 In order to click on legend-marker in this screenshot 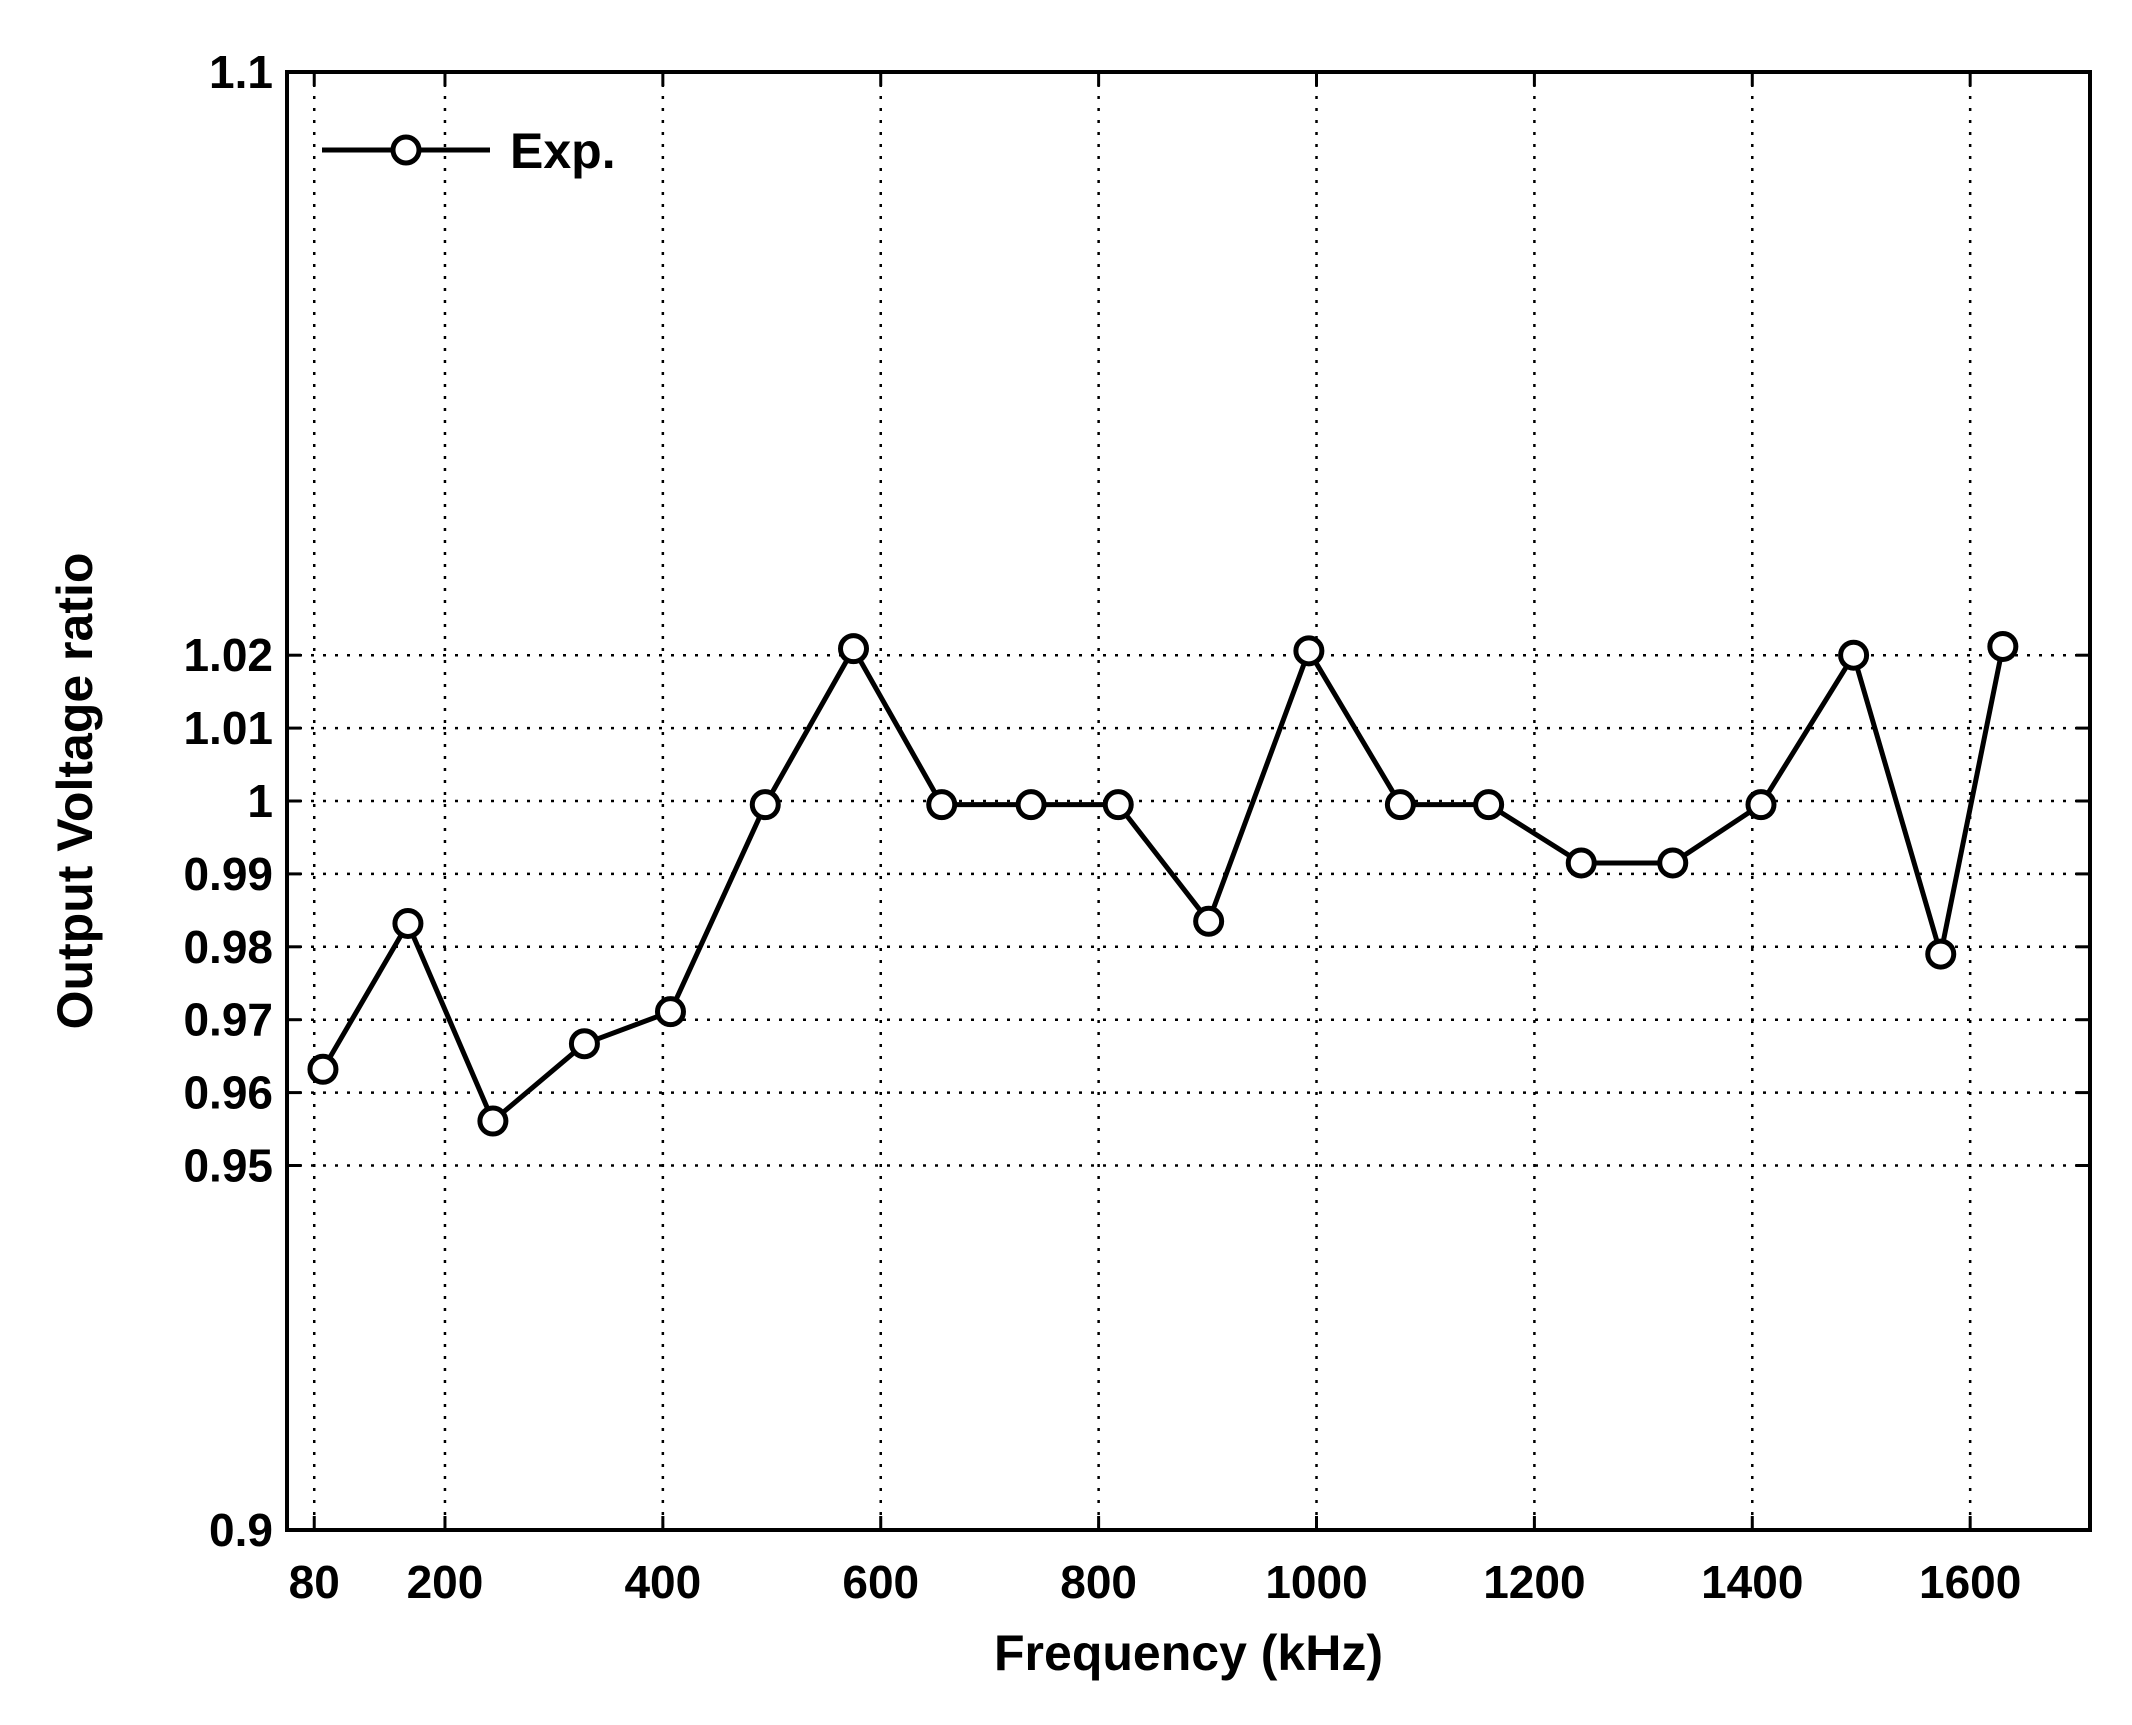, I will do `click(406, 150)`.